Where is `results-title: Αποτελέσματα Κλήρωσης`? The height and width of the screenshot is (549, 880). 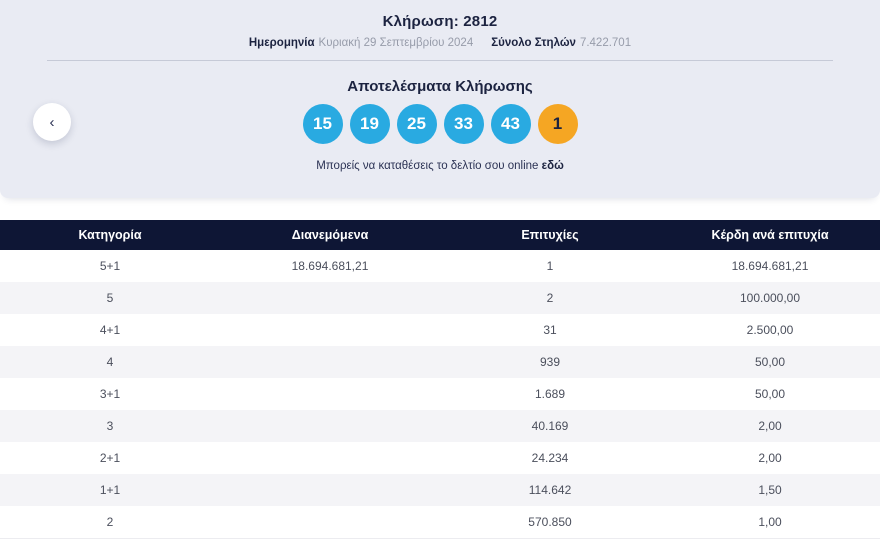
results-title: Αποτελέσματα Κλήρωσης is located at coordinates (440, 86).